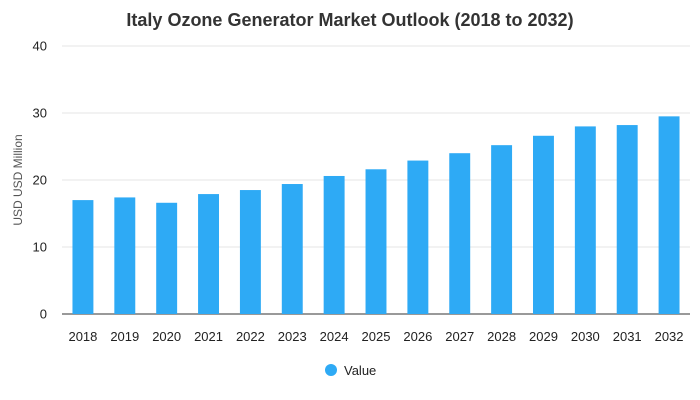 This screenshot has height=400, width=700. I want to click on bar-2029, so click(543, 224).